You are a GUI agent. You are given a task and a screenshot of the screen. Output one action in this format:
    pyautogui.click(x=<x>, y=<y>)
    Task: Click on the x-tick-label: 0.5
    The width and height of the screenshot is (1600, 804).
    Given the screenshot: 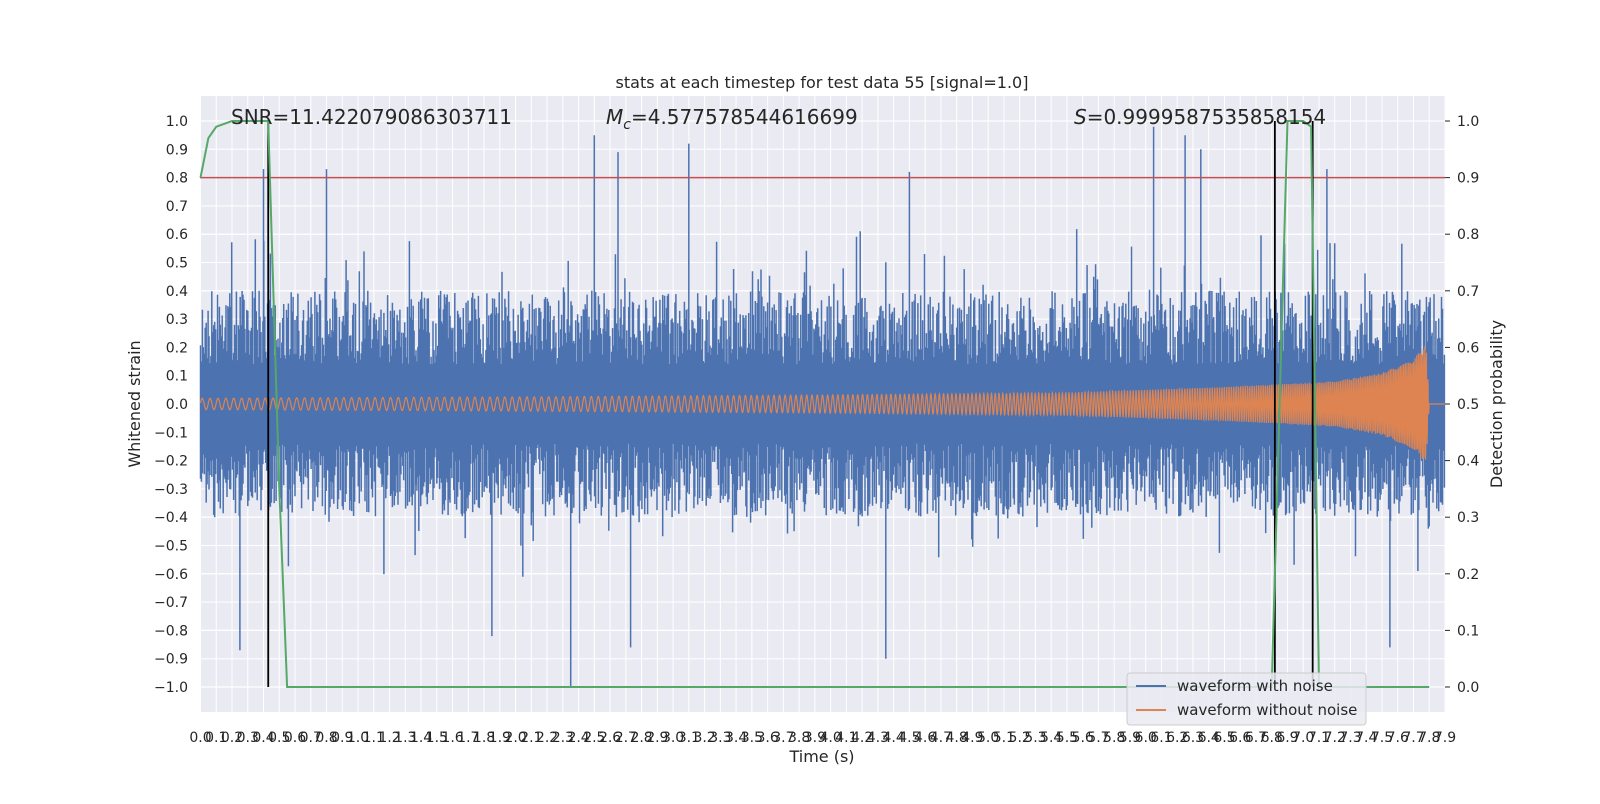 What is the action you would take?
    pyautogui.click(x=279, y=738)
    